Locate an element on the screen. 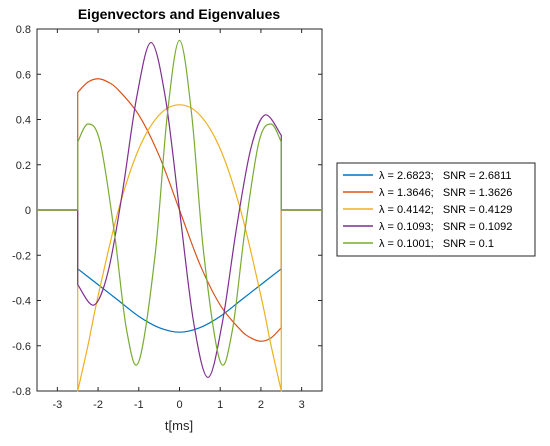 The width and height of the screenshot is (550, 446). chart-title: Eigenvectors and Eigenvalues is located at coordinates (179, 14).